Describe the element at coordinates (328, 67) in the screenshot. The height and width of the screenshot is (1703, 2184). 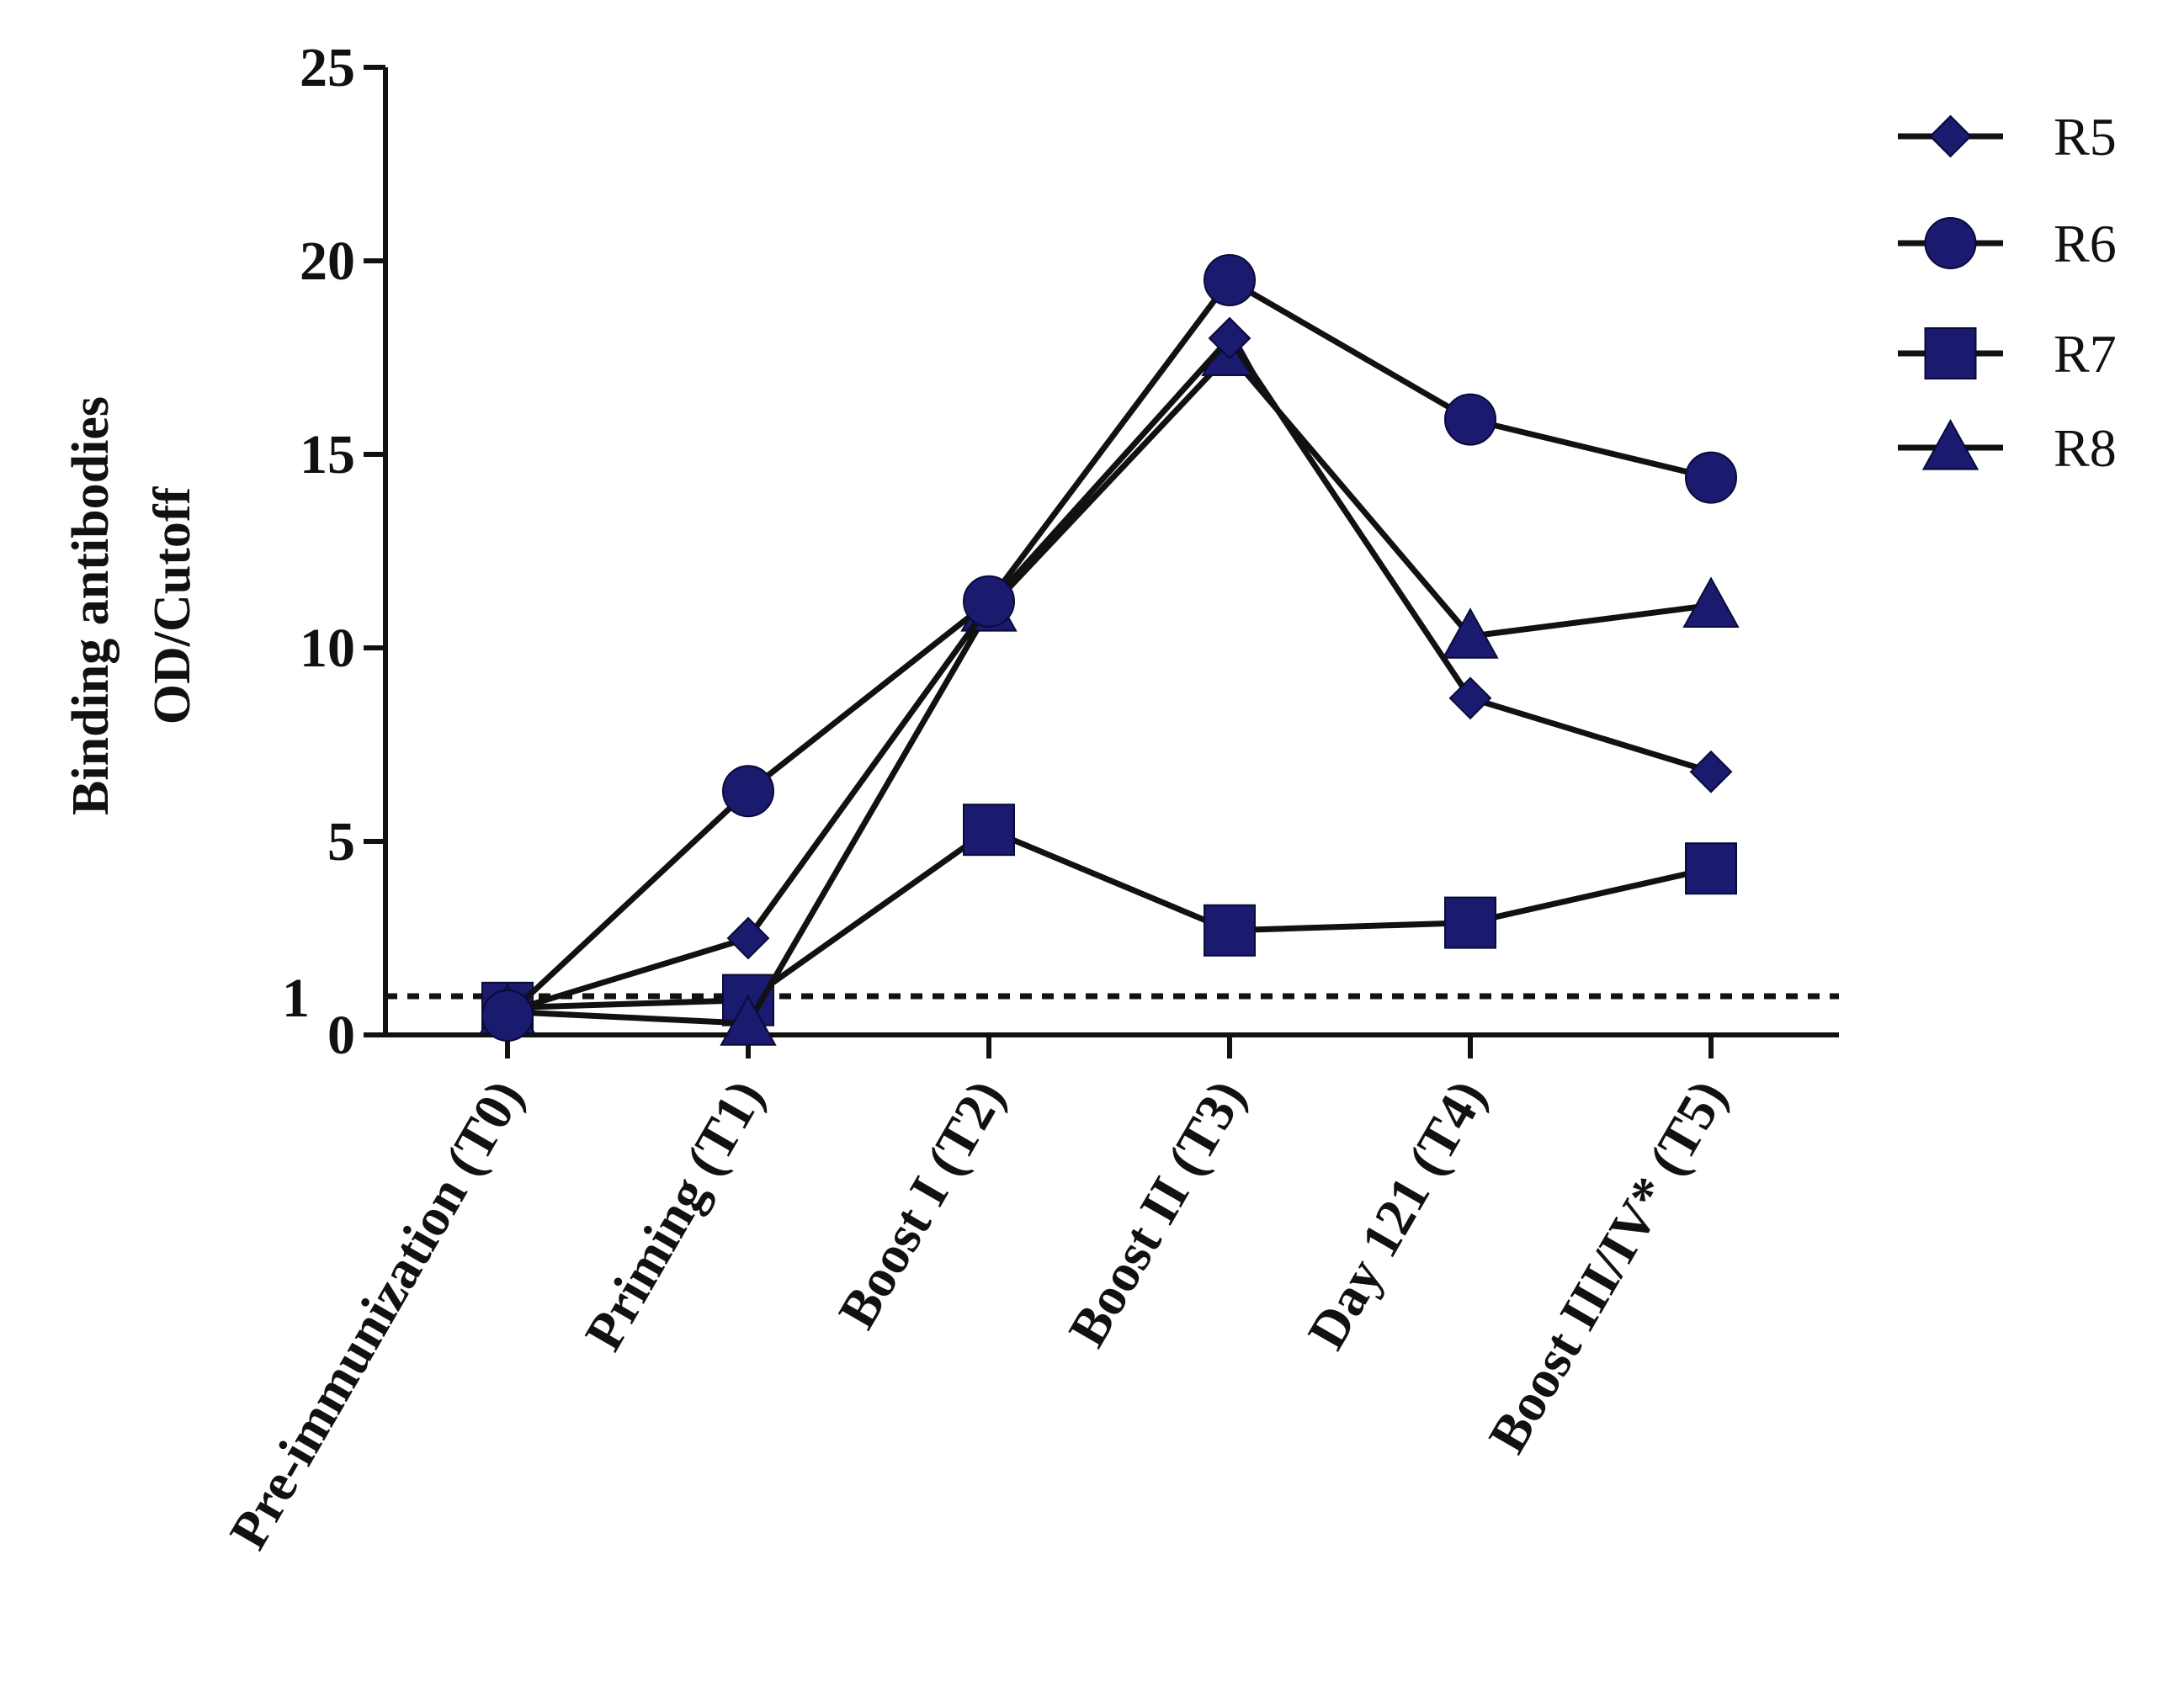
I see `y-tick-label: 25` at that location.